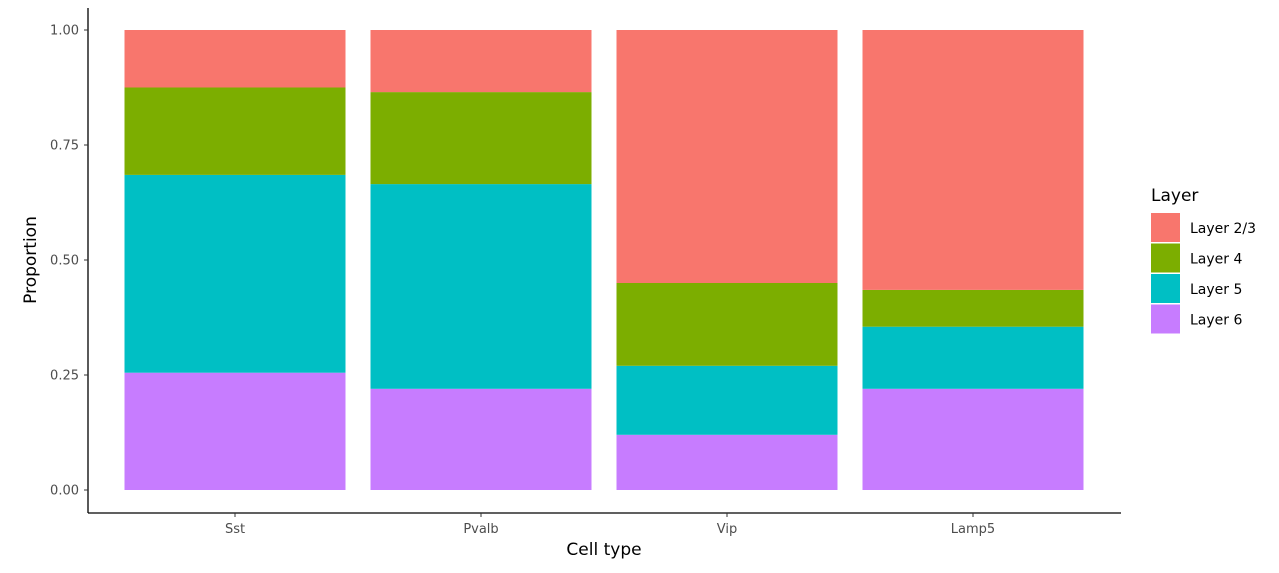  I want to click on y-tick-label: 0.50, so click(64, 261).